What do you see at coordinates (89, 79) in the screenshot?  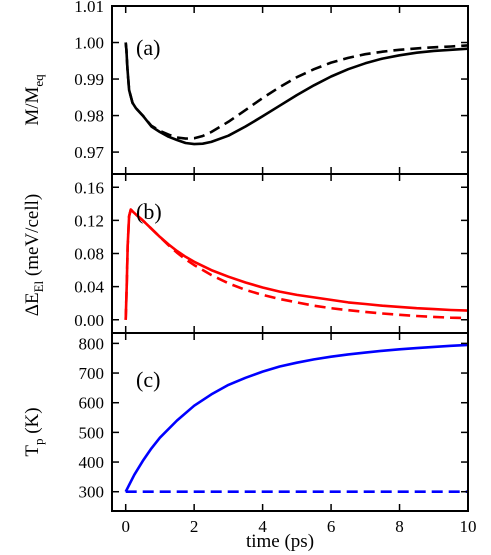 I see `panel-a-ytick-label: 0.99` at bounding box center [89, 79].